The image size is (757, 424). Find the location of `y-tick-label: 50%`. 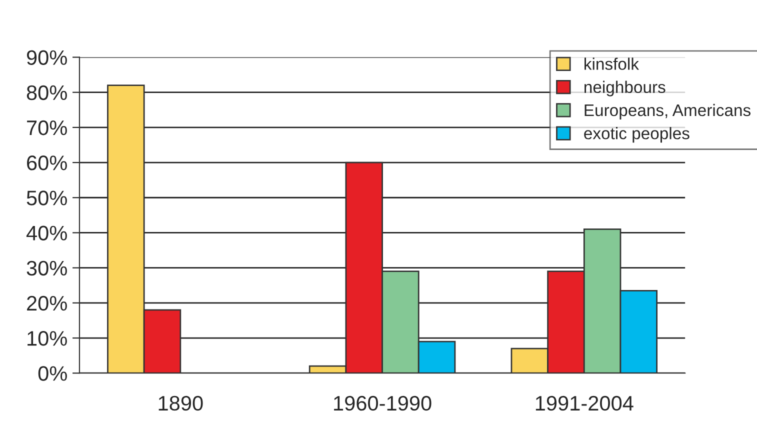

y-tick-label: 50% is located at coordinates (46, 198).